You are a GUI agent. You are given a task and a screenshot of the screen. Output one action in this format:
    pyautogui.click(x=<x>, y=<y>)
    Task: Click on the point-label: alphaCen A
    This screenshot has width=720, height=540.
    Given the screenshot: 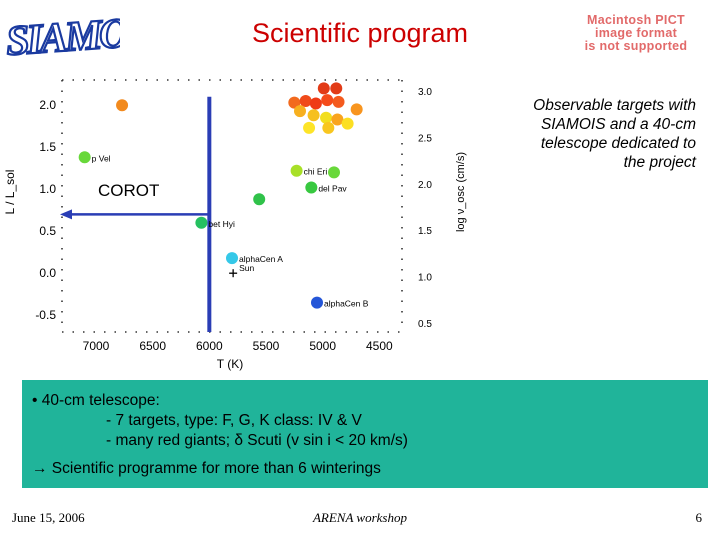 What is the action you would take?
    pyautogui.click(x=261, y=259)
    